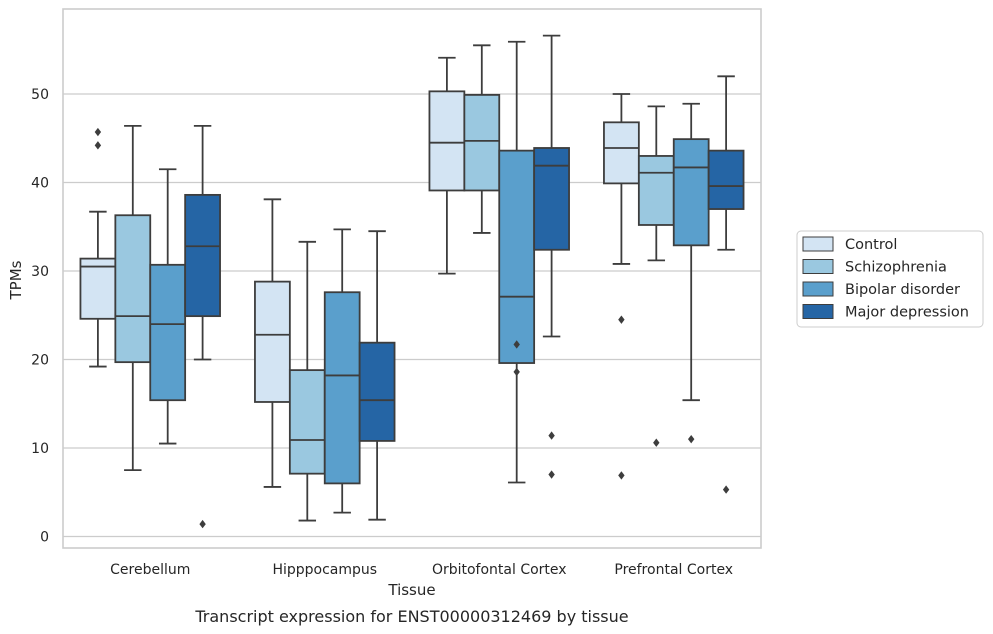  What do you see at coordinates (150, 570) in the screenshot?
I see `x-tick-label: Cerebellum` at bounding box center [150, 570].